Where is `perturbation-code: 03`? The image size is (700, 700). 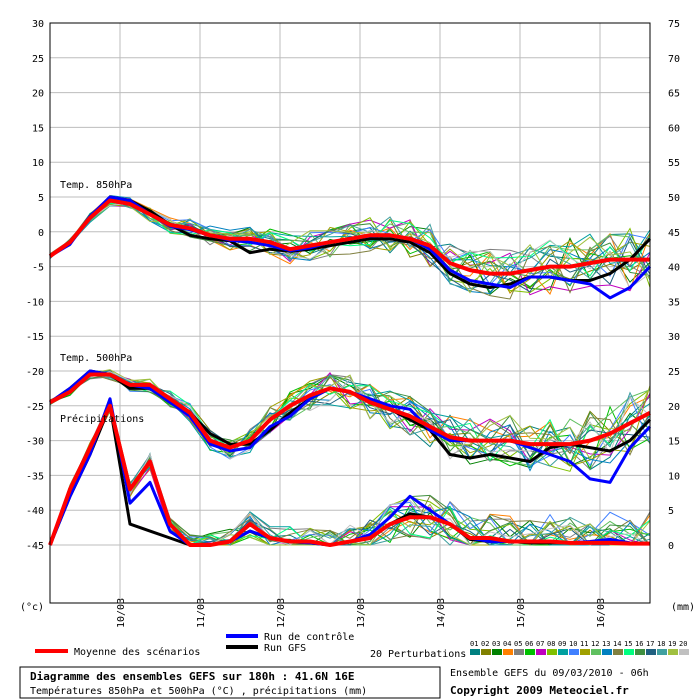 perturbation-code: 03 is located at coordinates (496, 644).